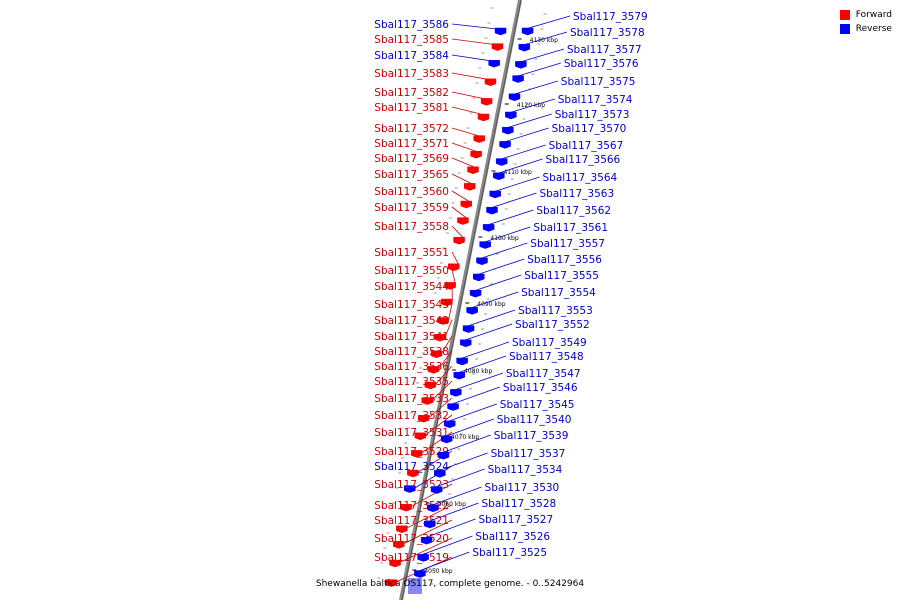 The height and width of the screenshot is (600, 900). What do you see at coordinates (519, 504) in the screenshot?
I see `gene-label-sbal117_3528: Sbal117_3528` at bounding box center [519, 504].